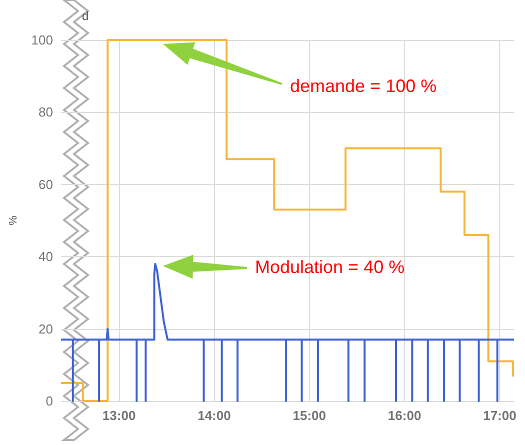  What do you see at coordinates (45, 328) in the screenshot?
I see `y-tick-label: 20` at bounding box center [45, 328].